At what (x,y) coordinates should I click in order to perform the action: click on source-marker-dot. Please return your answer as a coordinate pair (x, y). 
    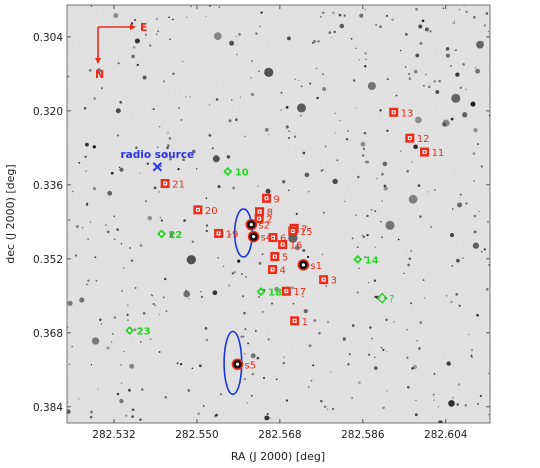
    Looking at the image, I should click on (292, 231).